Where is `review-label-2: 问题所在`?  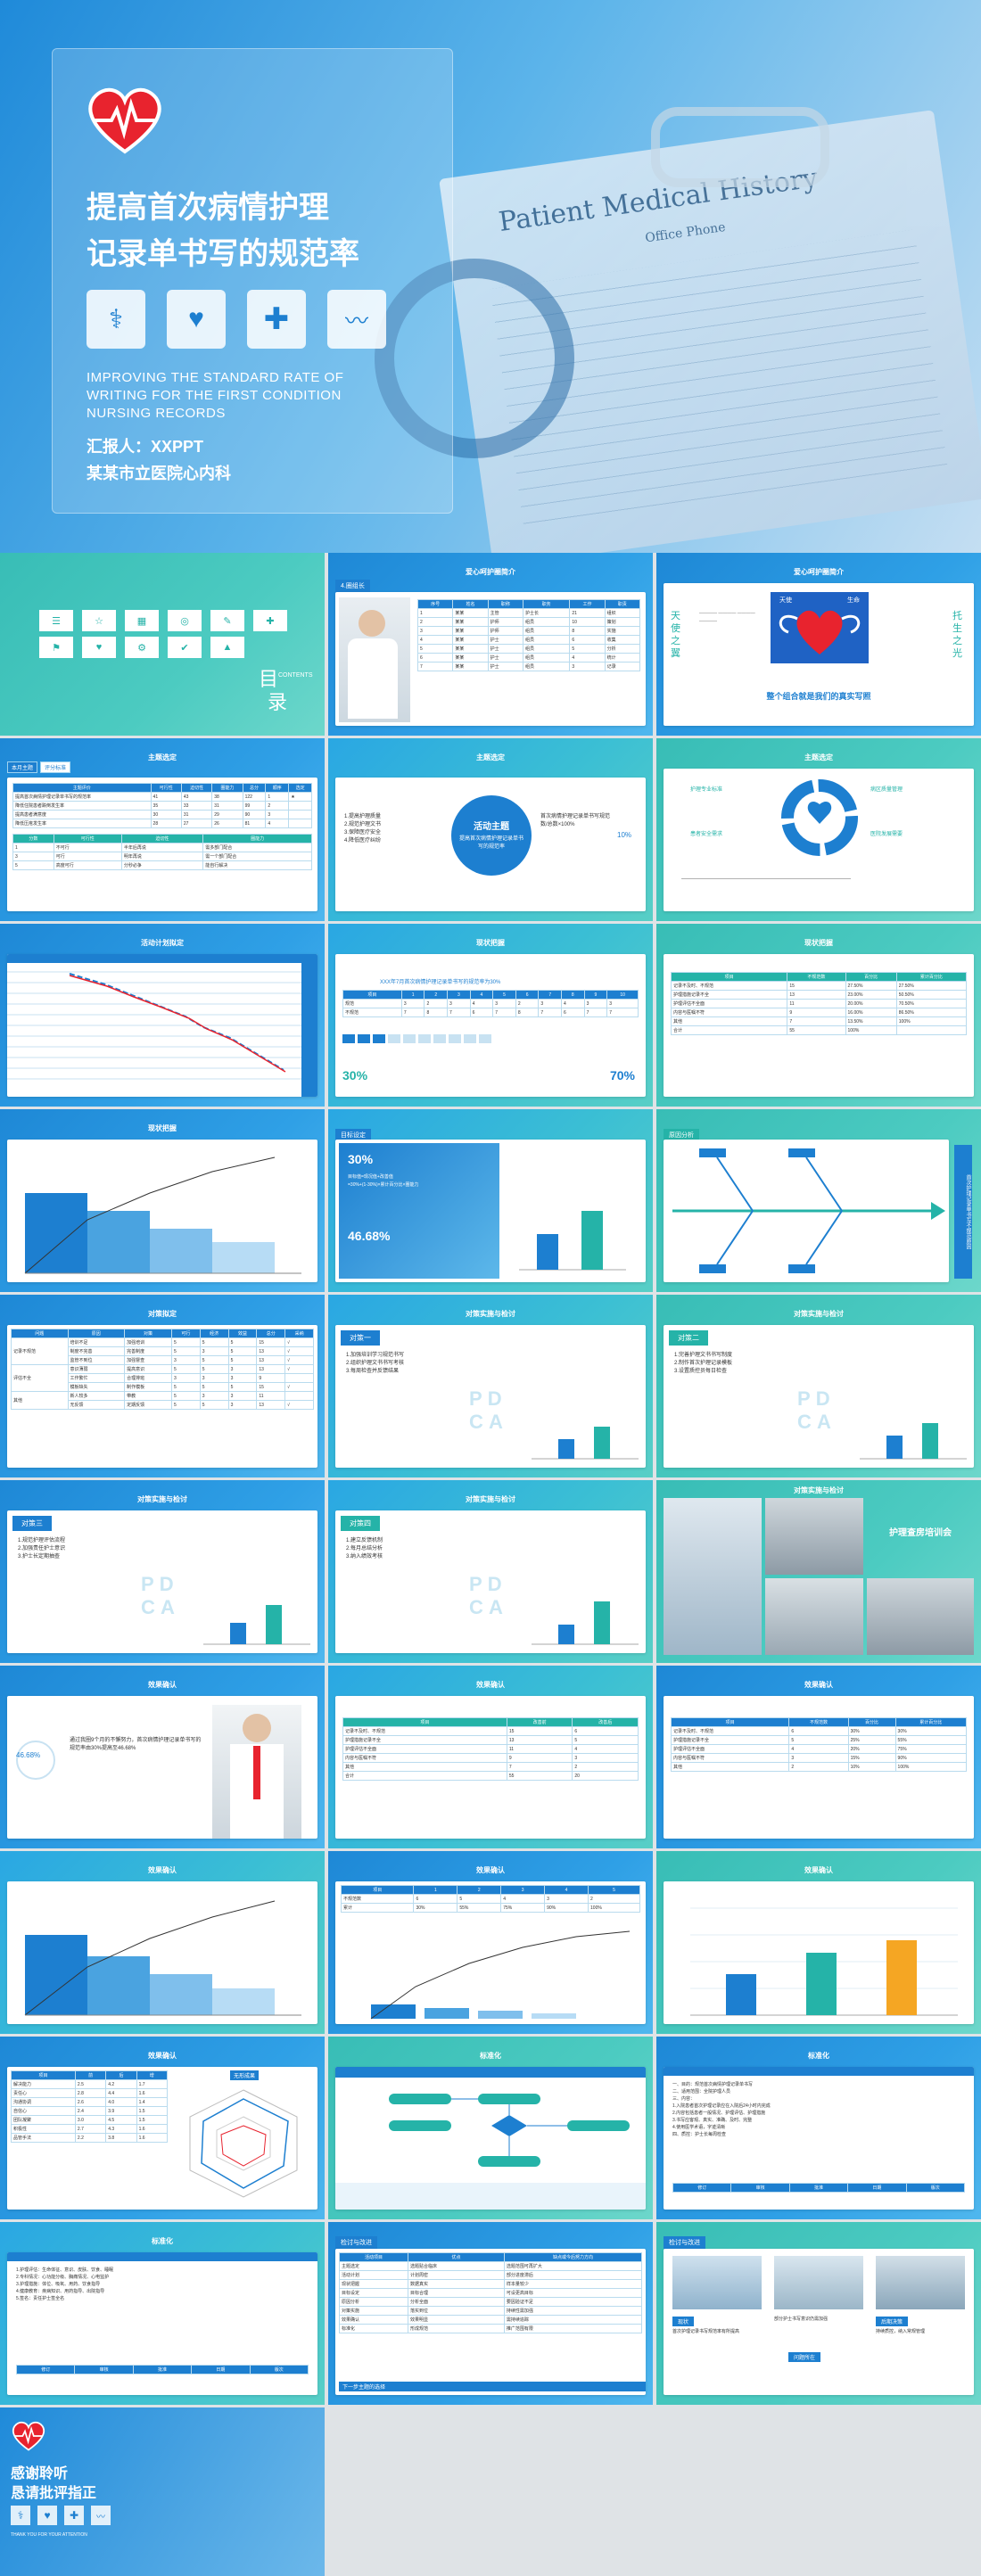 review-label-2: 问题所在 is located at coordinates (805, 2357).